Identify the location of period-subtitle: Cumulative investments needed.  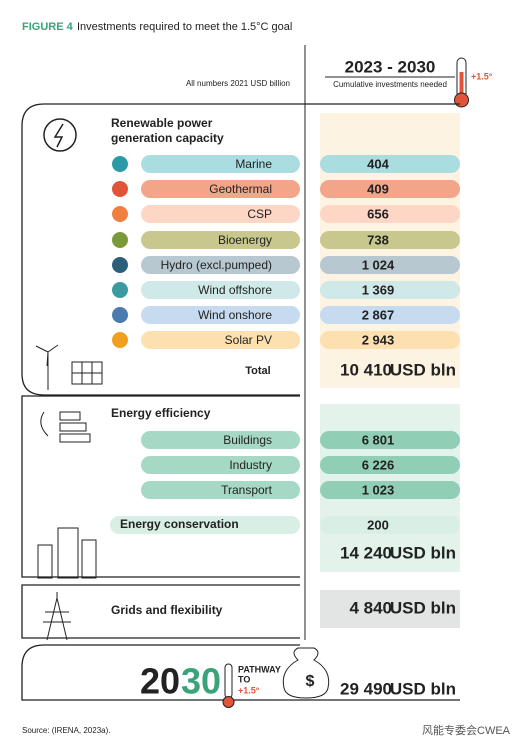
(390, 84).